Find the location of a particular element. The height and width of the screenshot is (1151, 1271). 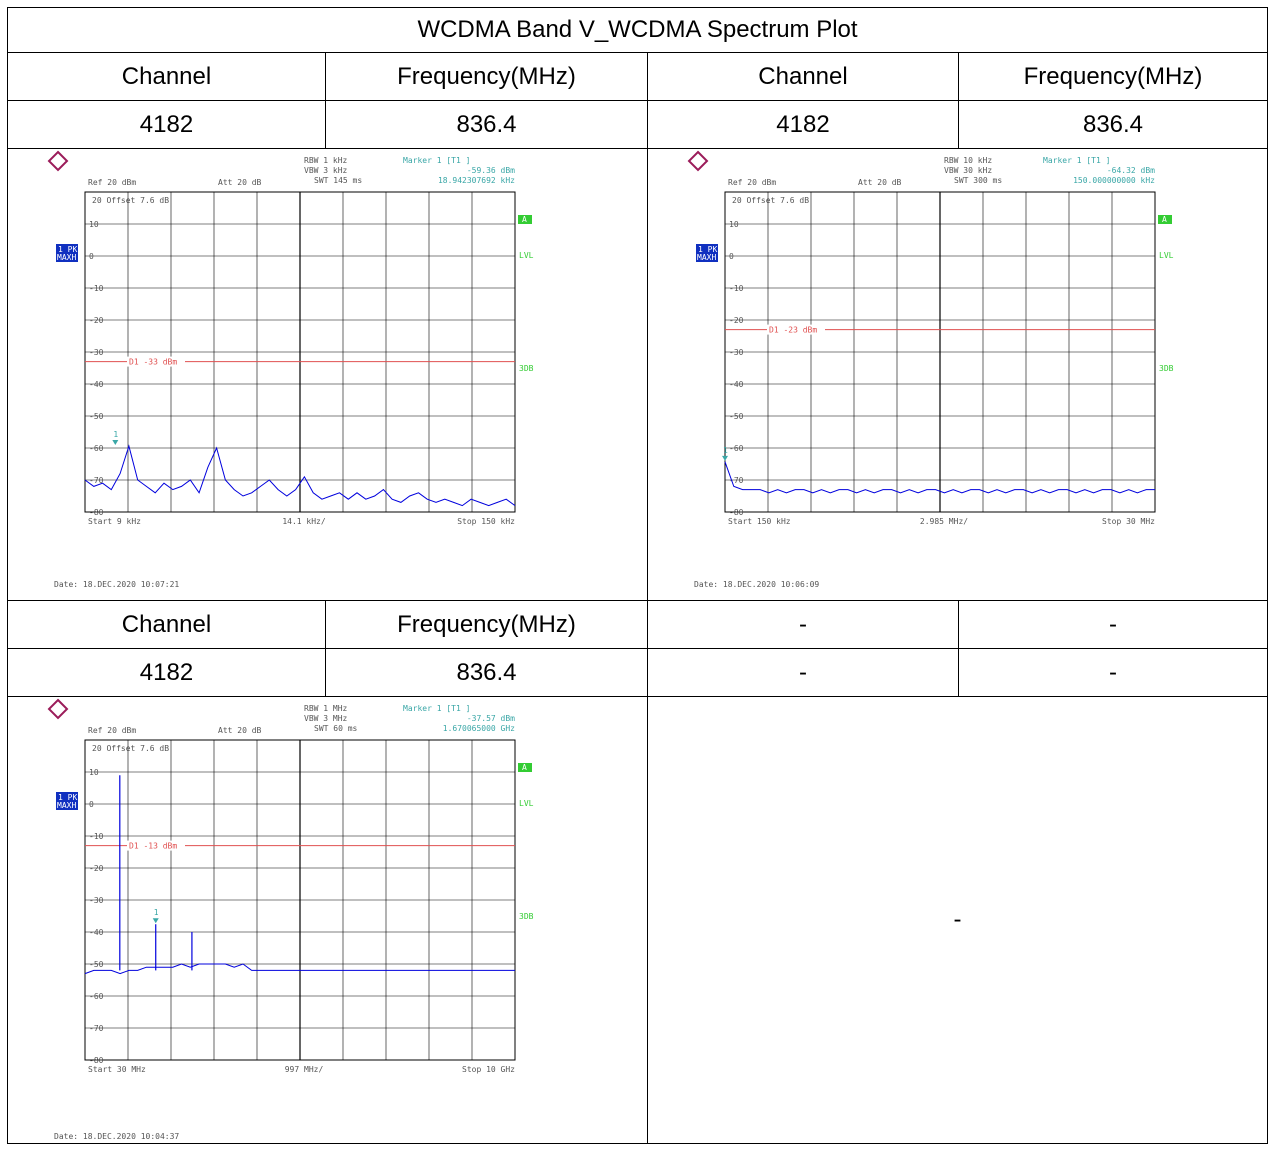

sweep-time: SWT 145 ms is located at coordinates (338, 180).